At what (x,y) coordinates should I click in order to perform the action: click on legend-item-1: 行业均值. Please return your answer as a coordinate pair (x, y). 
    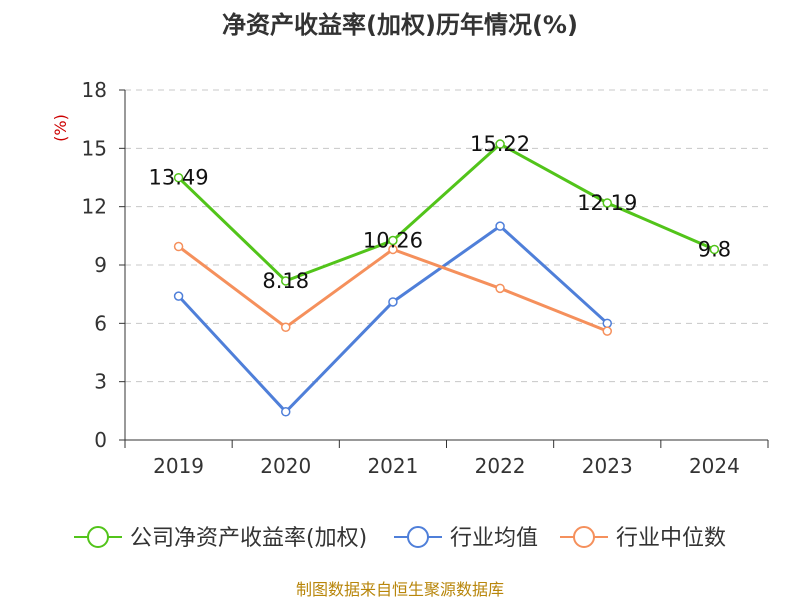
    Looking at the image, I should click on (466, 538).